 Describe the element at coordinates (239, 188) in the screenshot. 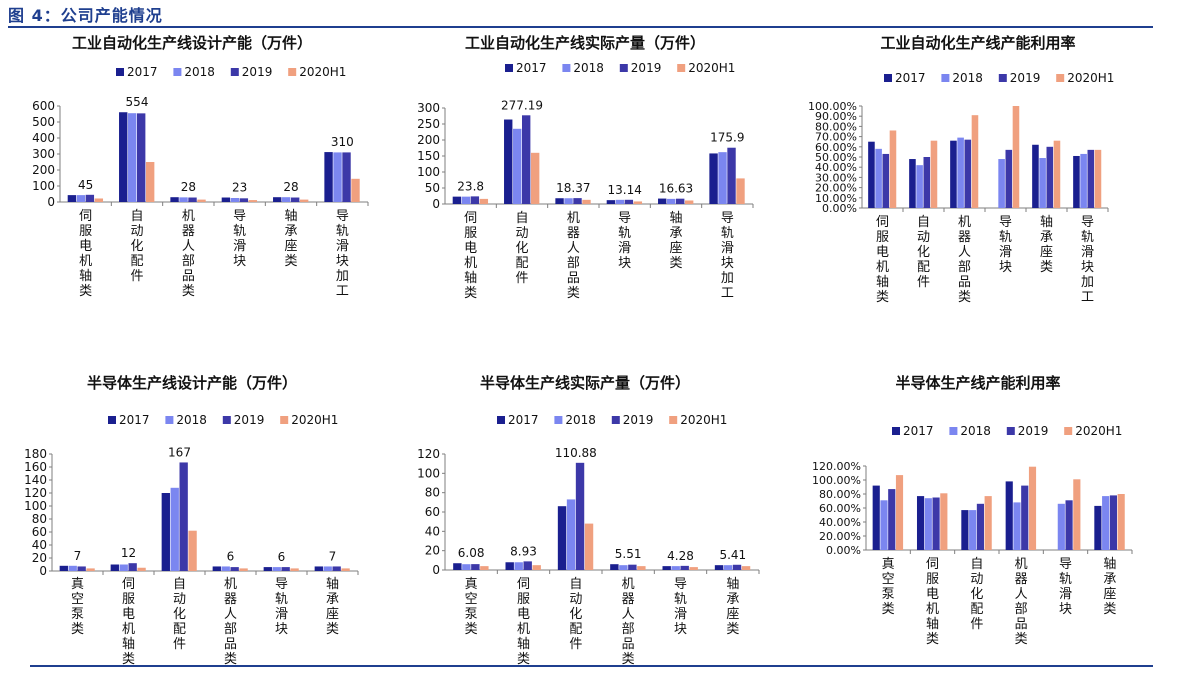

I see `data-label: 23` at that location.